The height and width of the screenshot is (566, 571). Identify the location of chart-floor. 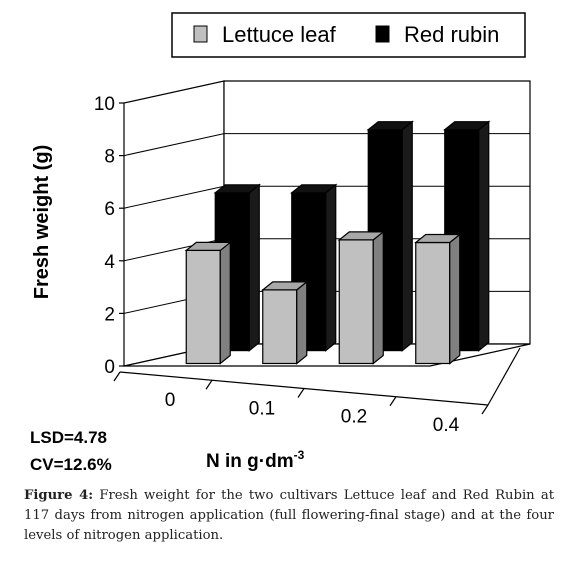
(322, 379).